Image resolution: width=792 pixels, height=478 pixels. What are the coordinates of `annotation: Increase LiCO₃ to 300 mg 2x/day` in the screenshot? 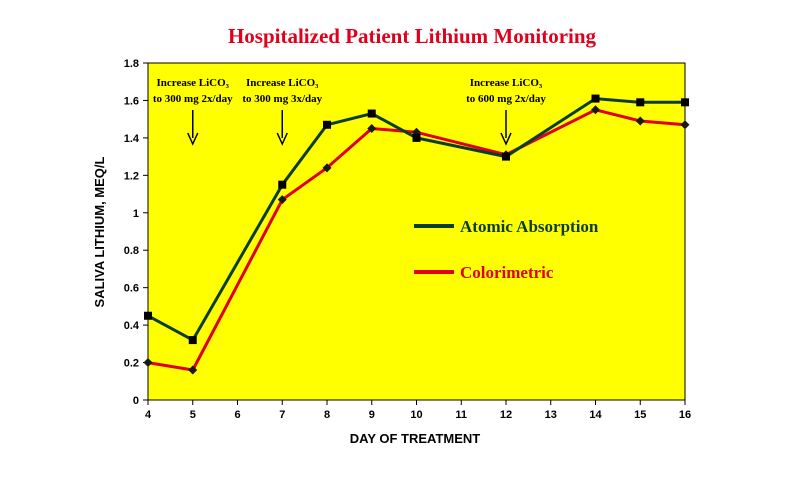 It's located at (193, 111).